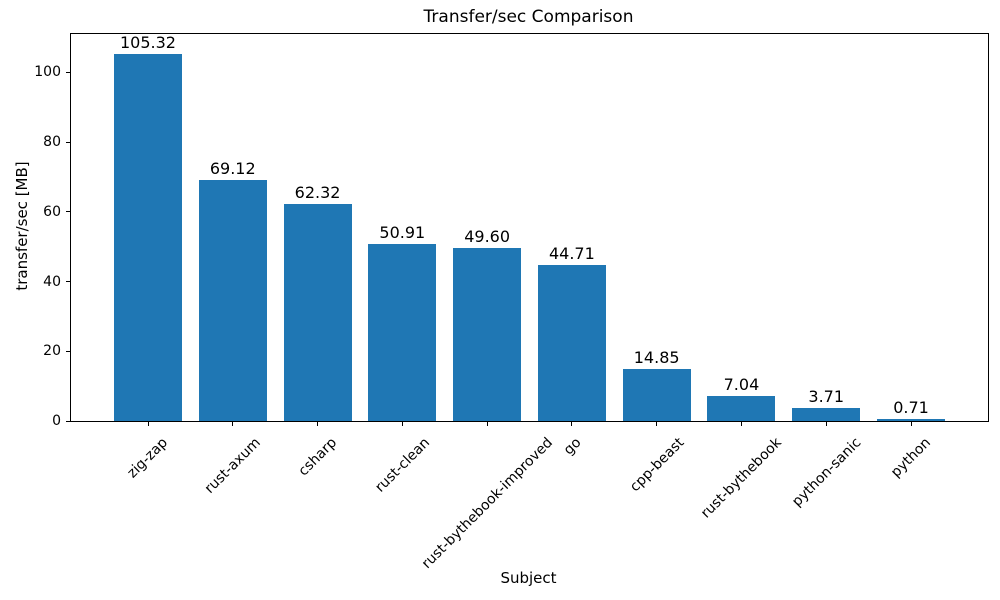 The height and width of the screenshot is (600, 1000). What do you see at coordinates (52, 281) in the screenshot?
I see `y-tick-label: 40` at bounding box center [52, 281].